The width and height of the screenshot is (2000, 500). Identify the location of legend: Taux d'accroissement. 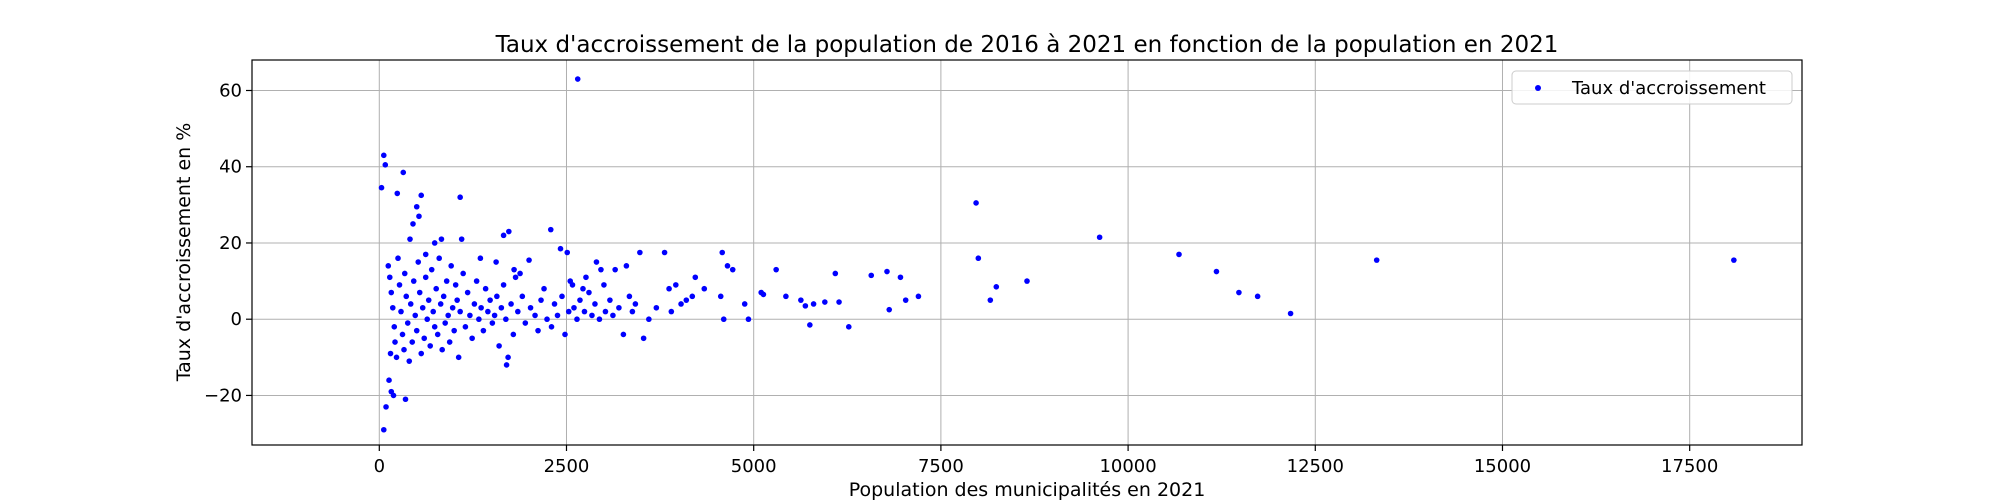
(1652, 87).